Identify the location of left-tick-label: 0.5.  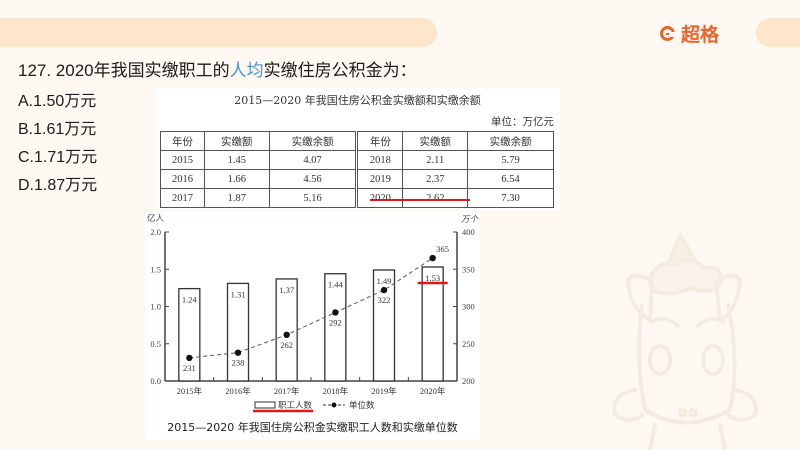
(155, 344).